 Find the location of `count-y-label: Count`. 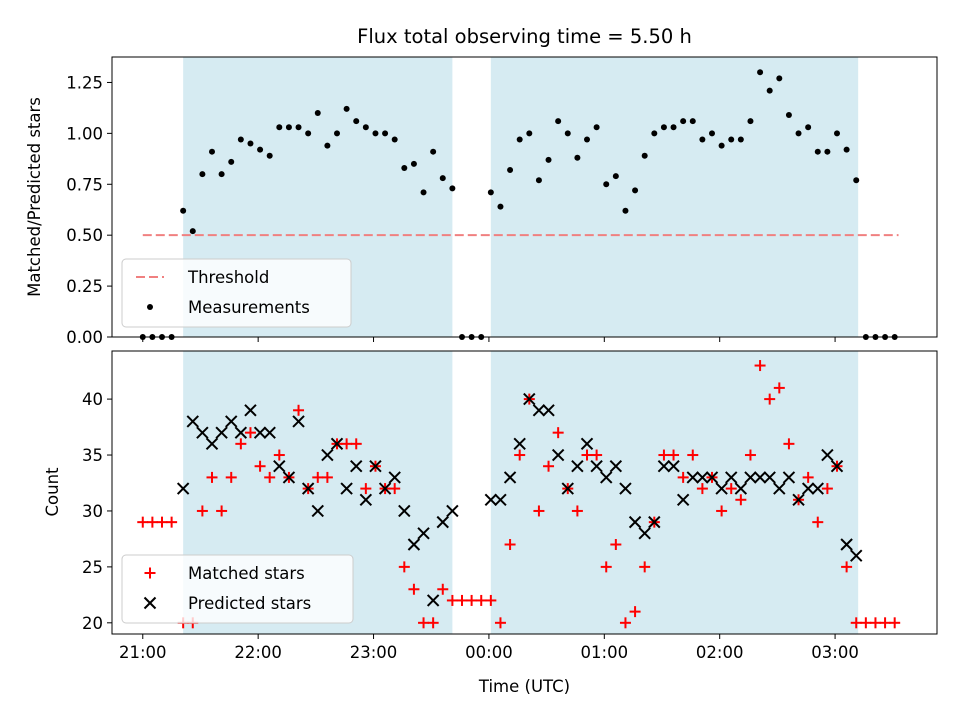

count-y-label: Count is located at coordinates (52, 492).